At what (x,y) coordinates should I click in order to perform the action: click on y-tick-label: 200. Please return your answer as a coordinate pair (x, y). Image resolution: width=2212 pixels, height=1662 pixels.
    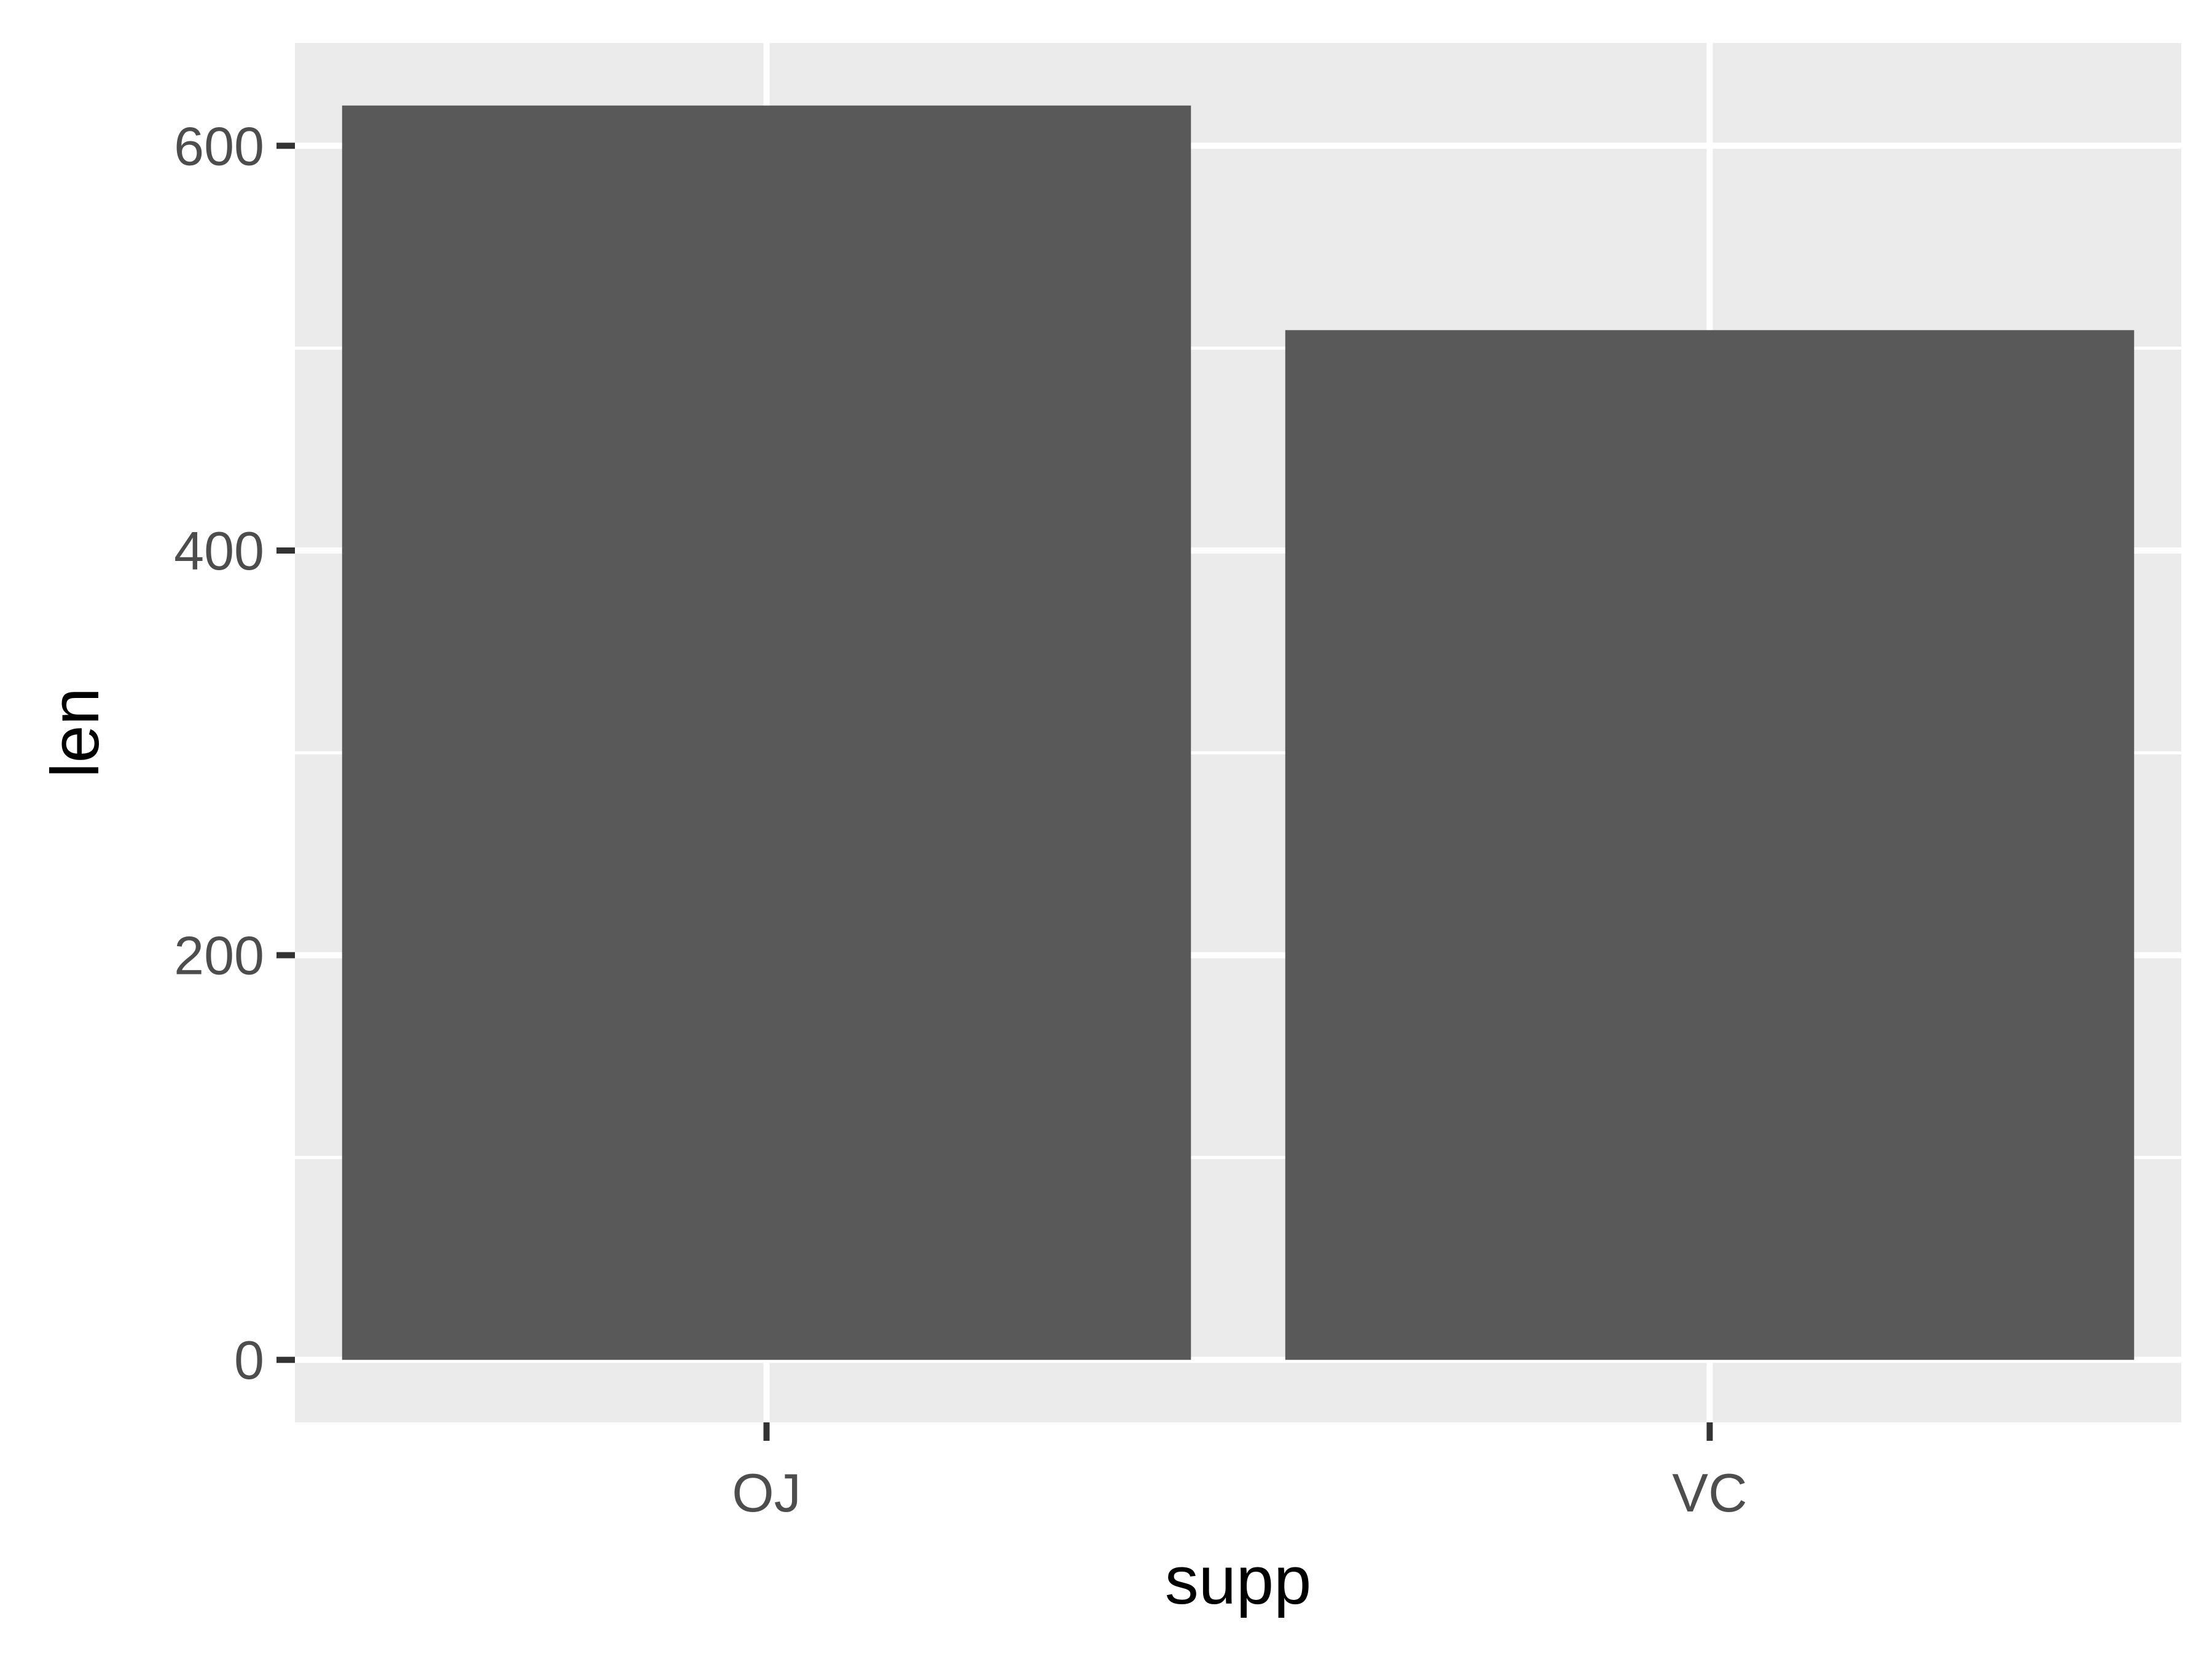
    Looking at the image, I should click on (219, 955).